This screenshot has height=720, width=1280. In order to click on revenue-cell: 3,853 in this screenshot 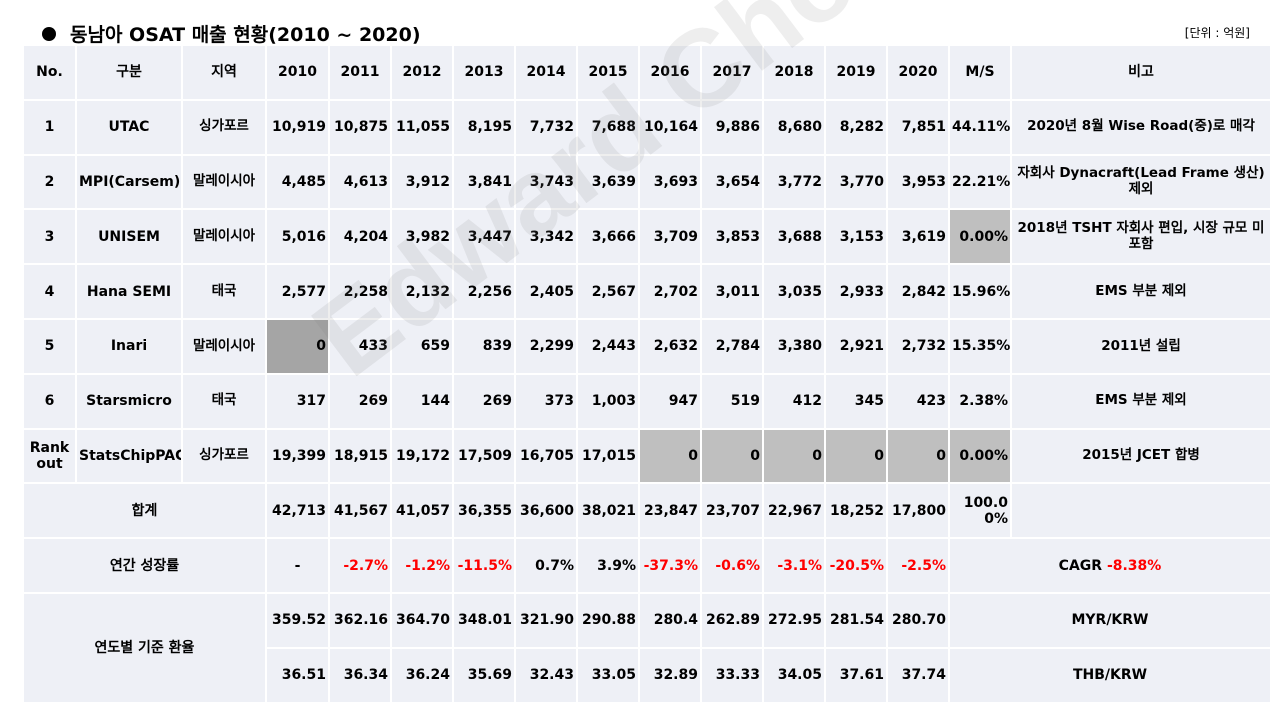, I will do `click(732, 237)`.